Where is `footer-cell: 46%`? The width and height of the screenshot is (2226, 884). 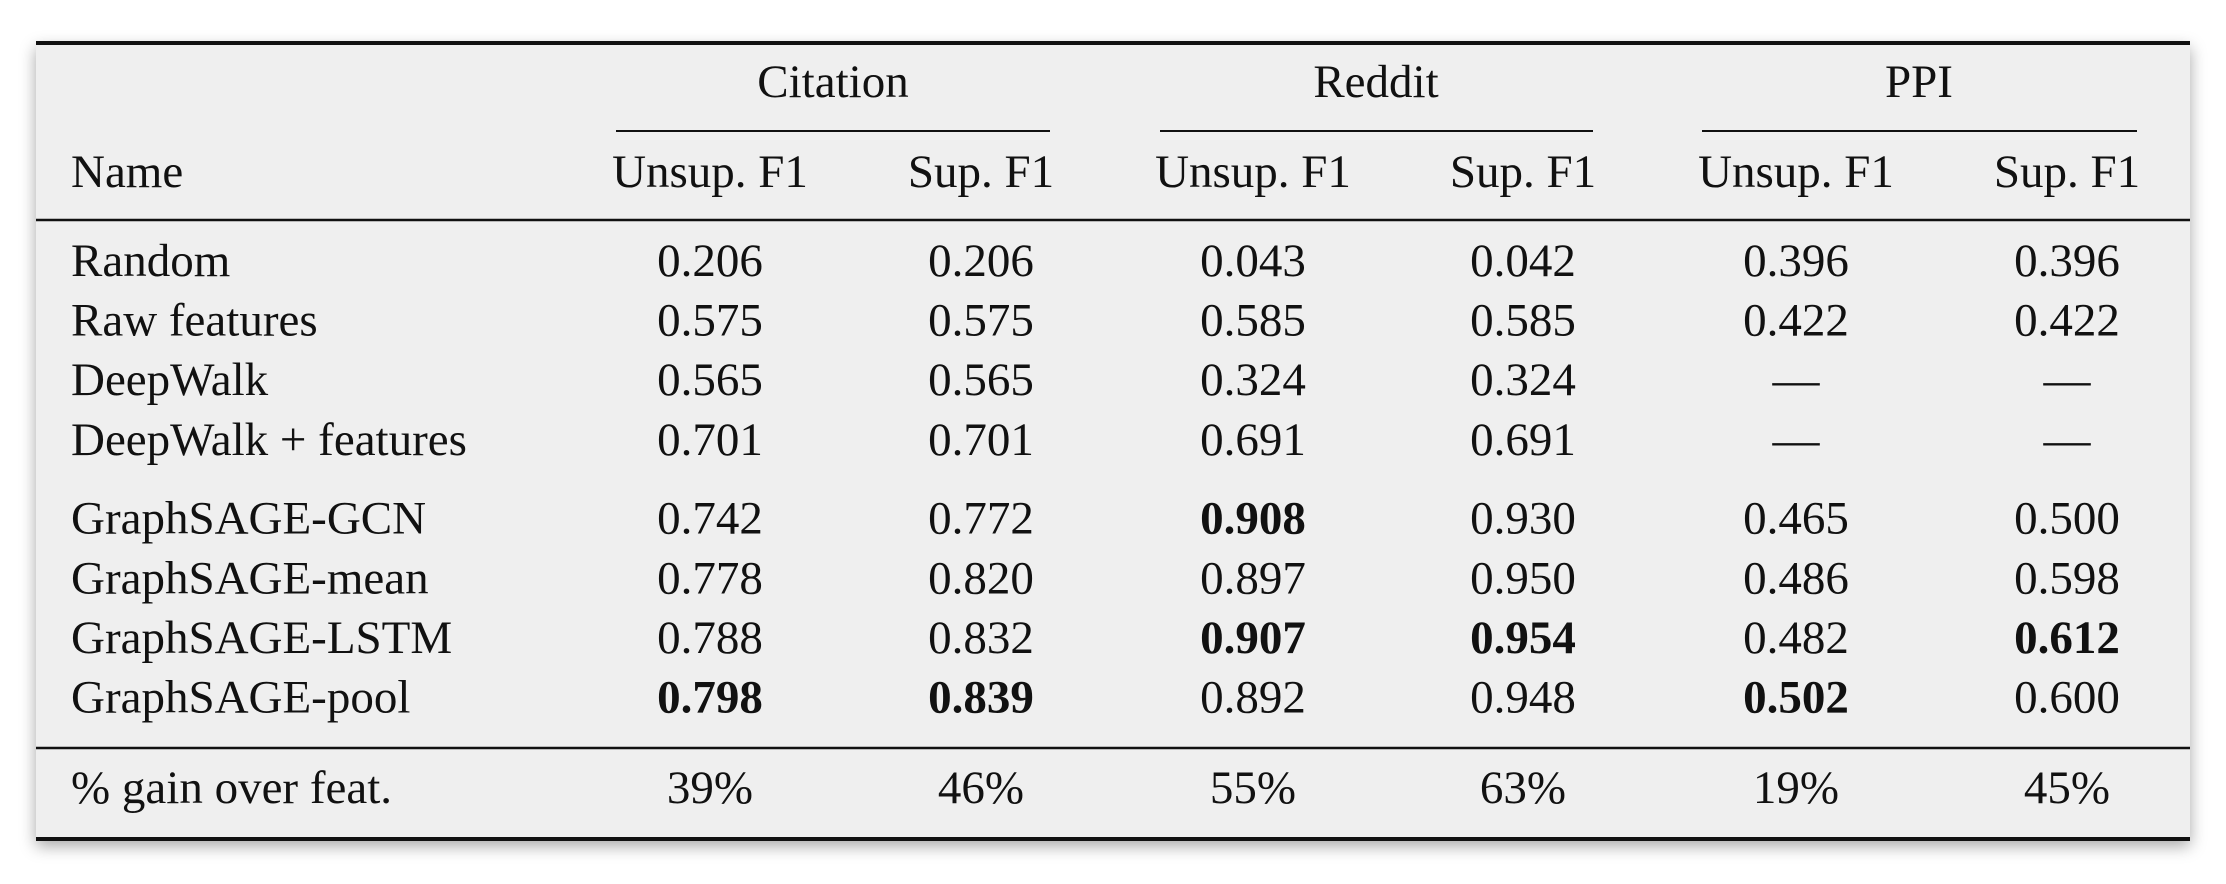 footer-cell: 46% is located at coordinates (981, 788).